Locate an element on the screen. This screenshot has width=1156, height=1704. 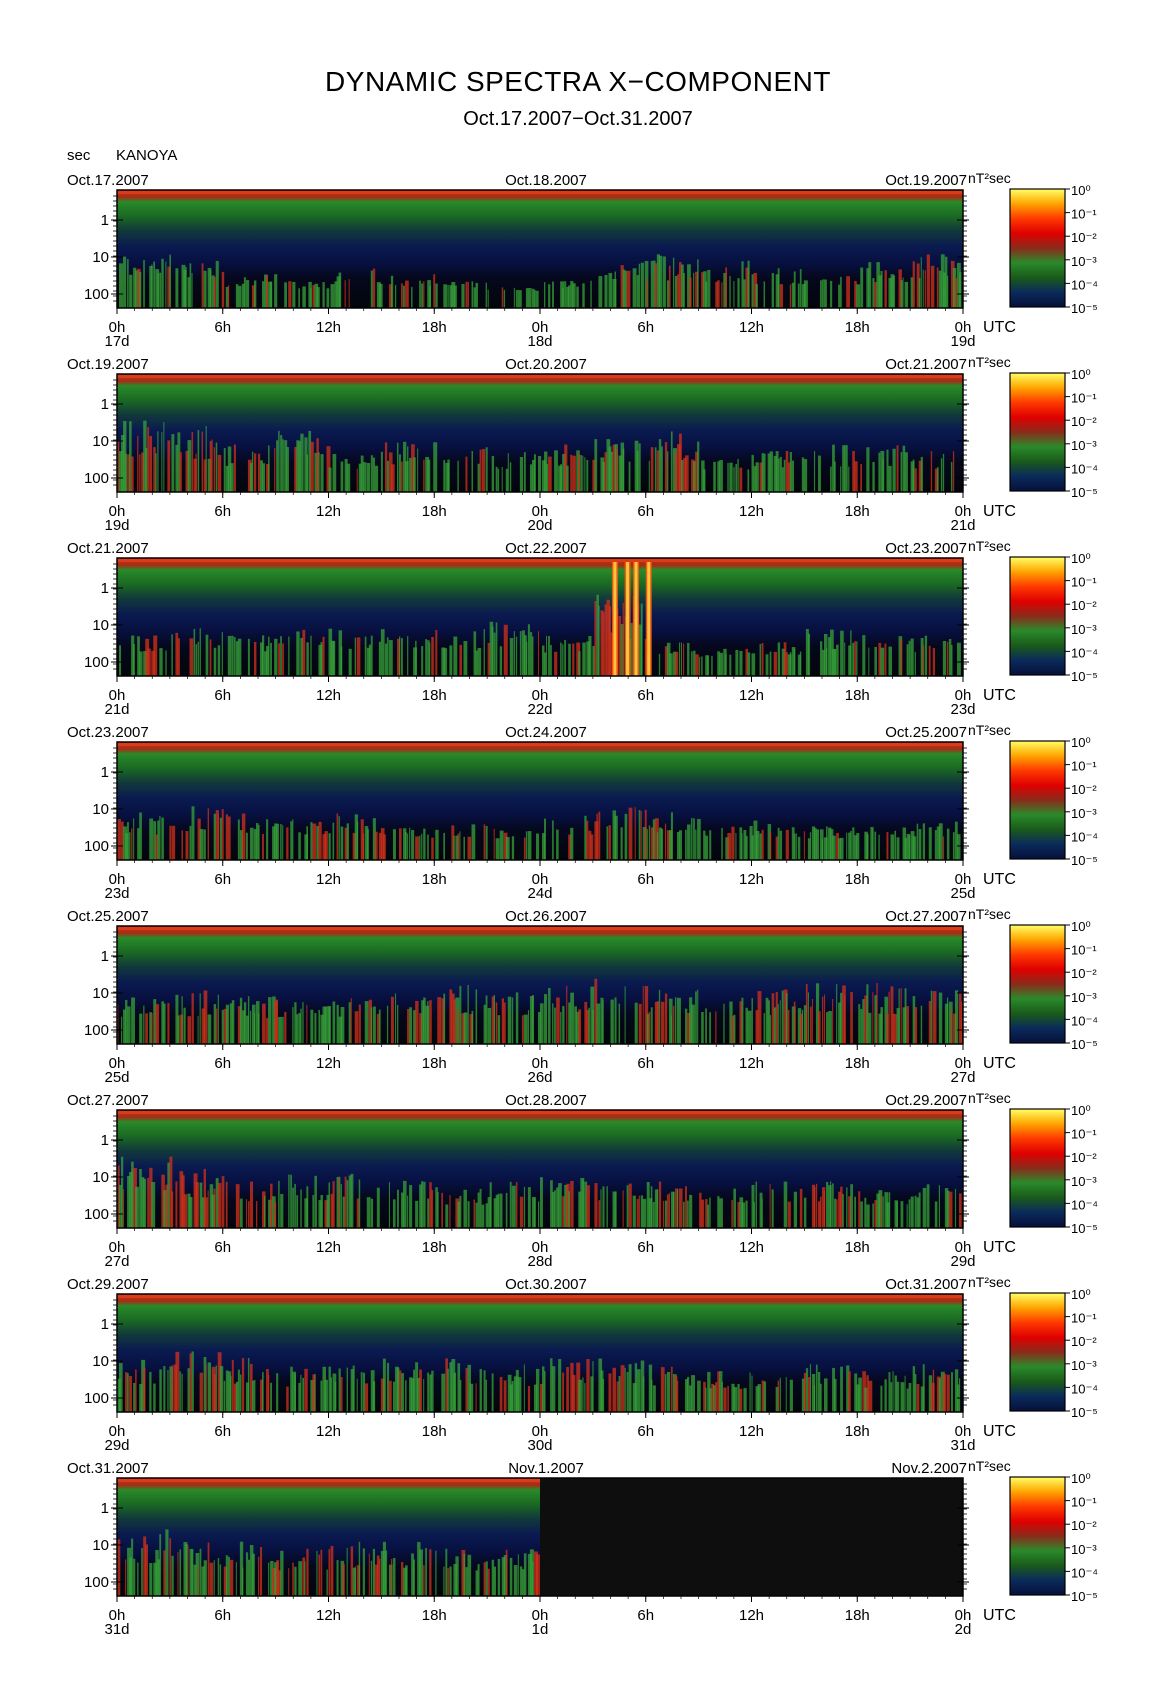
storm-core is located at coordinates (615, 619).